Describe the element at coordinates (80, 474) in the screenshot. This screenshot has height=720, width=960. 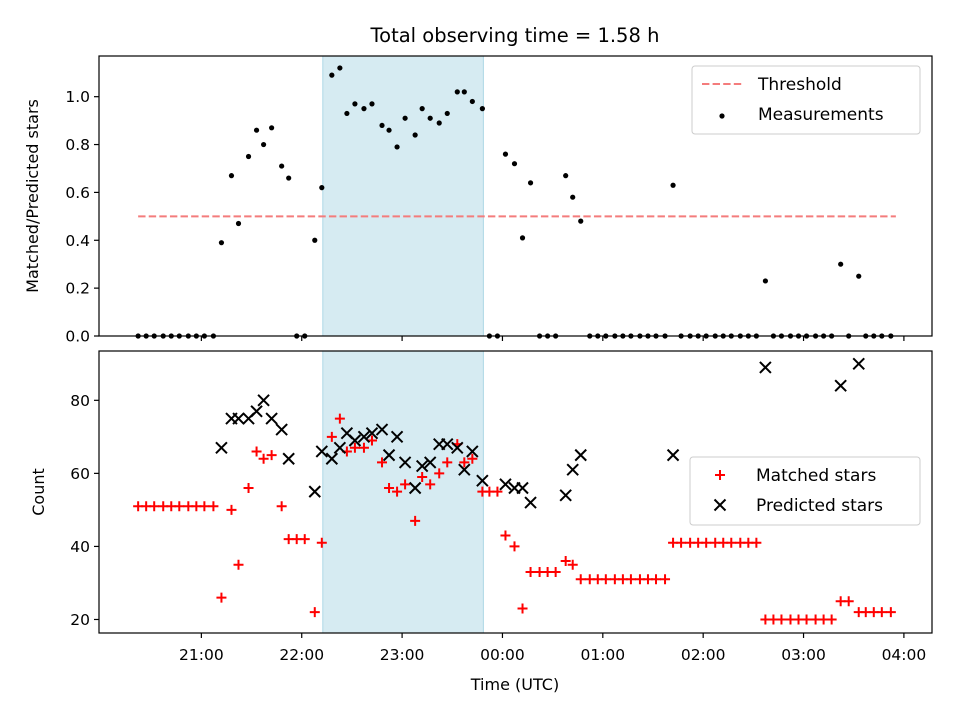
I see `y-tick-label: 60` at that location.